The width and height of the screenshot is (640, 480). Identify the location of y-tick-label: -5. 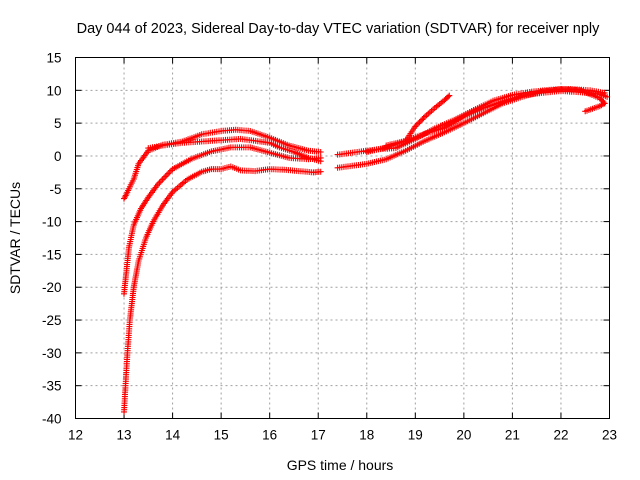
(55, 189).